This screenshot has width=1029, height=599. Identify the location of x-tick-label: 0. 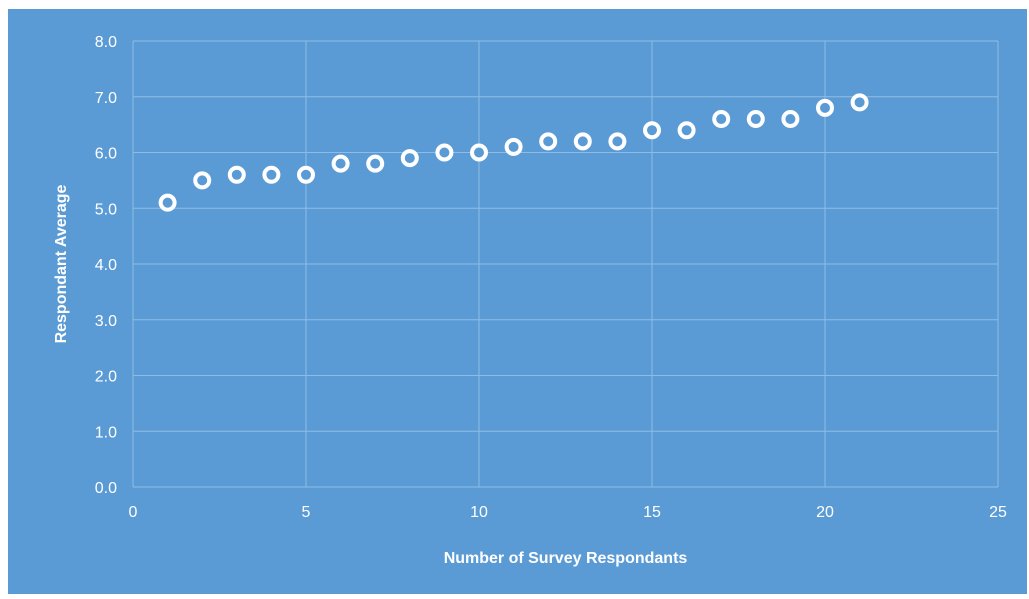
(133, 512).